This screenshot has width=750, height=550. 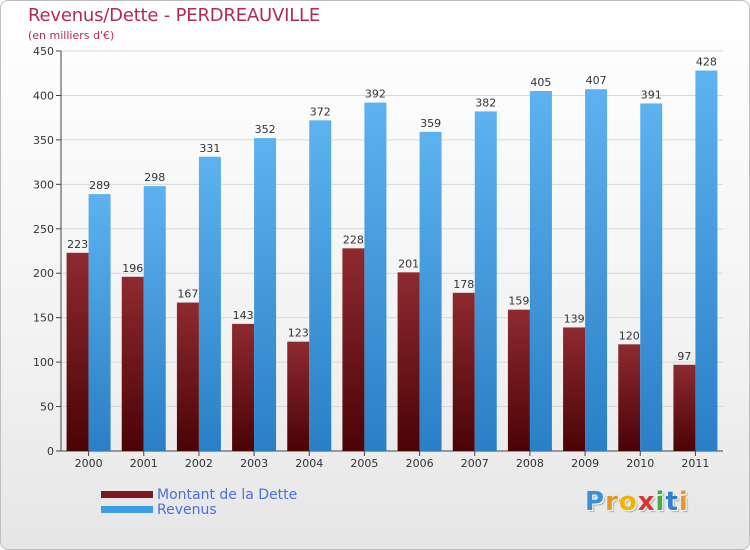 I want to click on y-tick-label: 250, so click(x=43, y=229).